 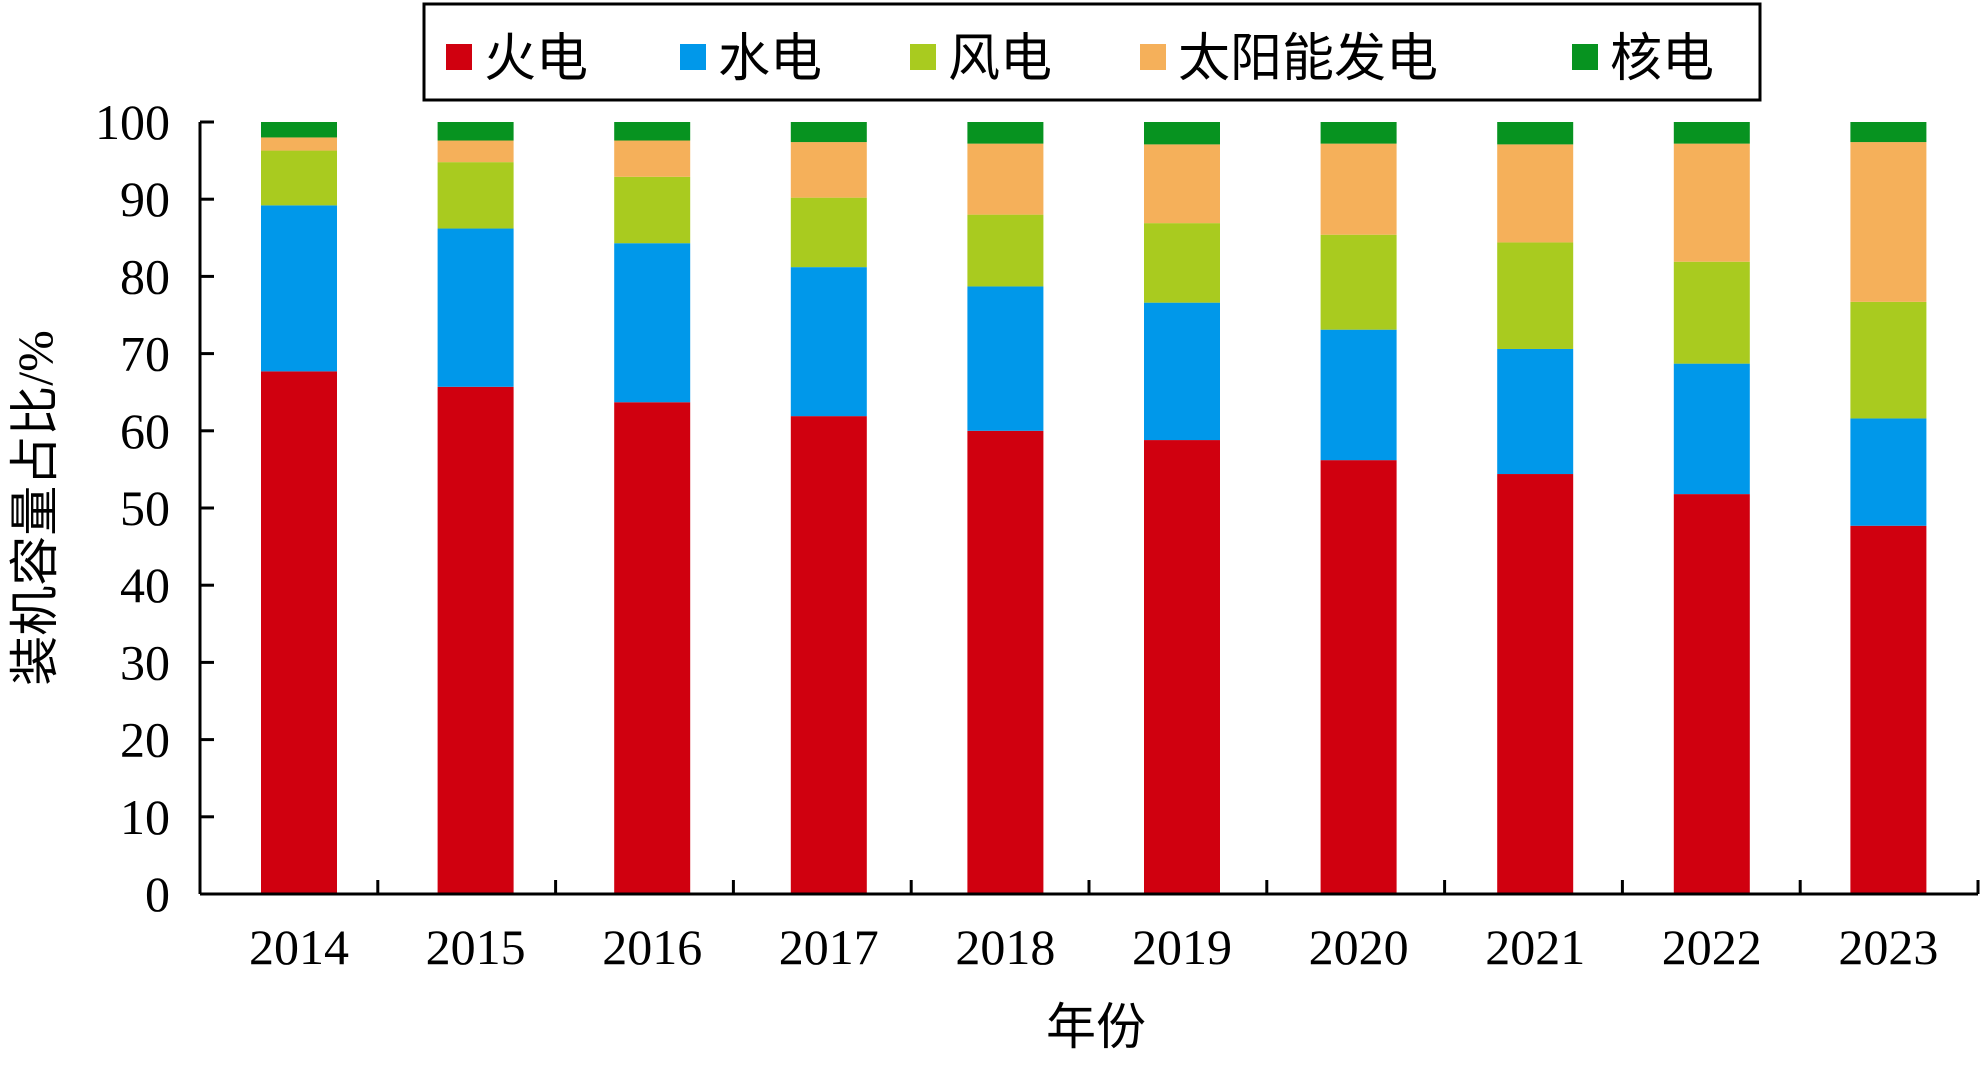 I want to click on y-axis-title: 装机容量占比/%, so click(x=35, y=508).